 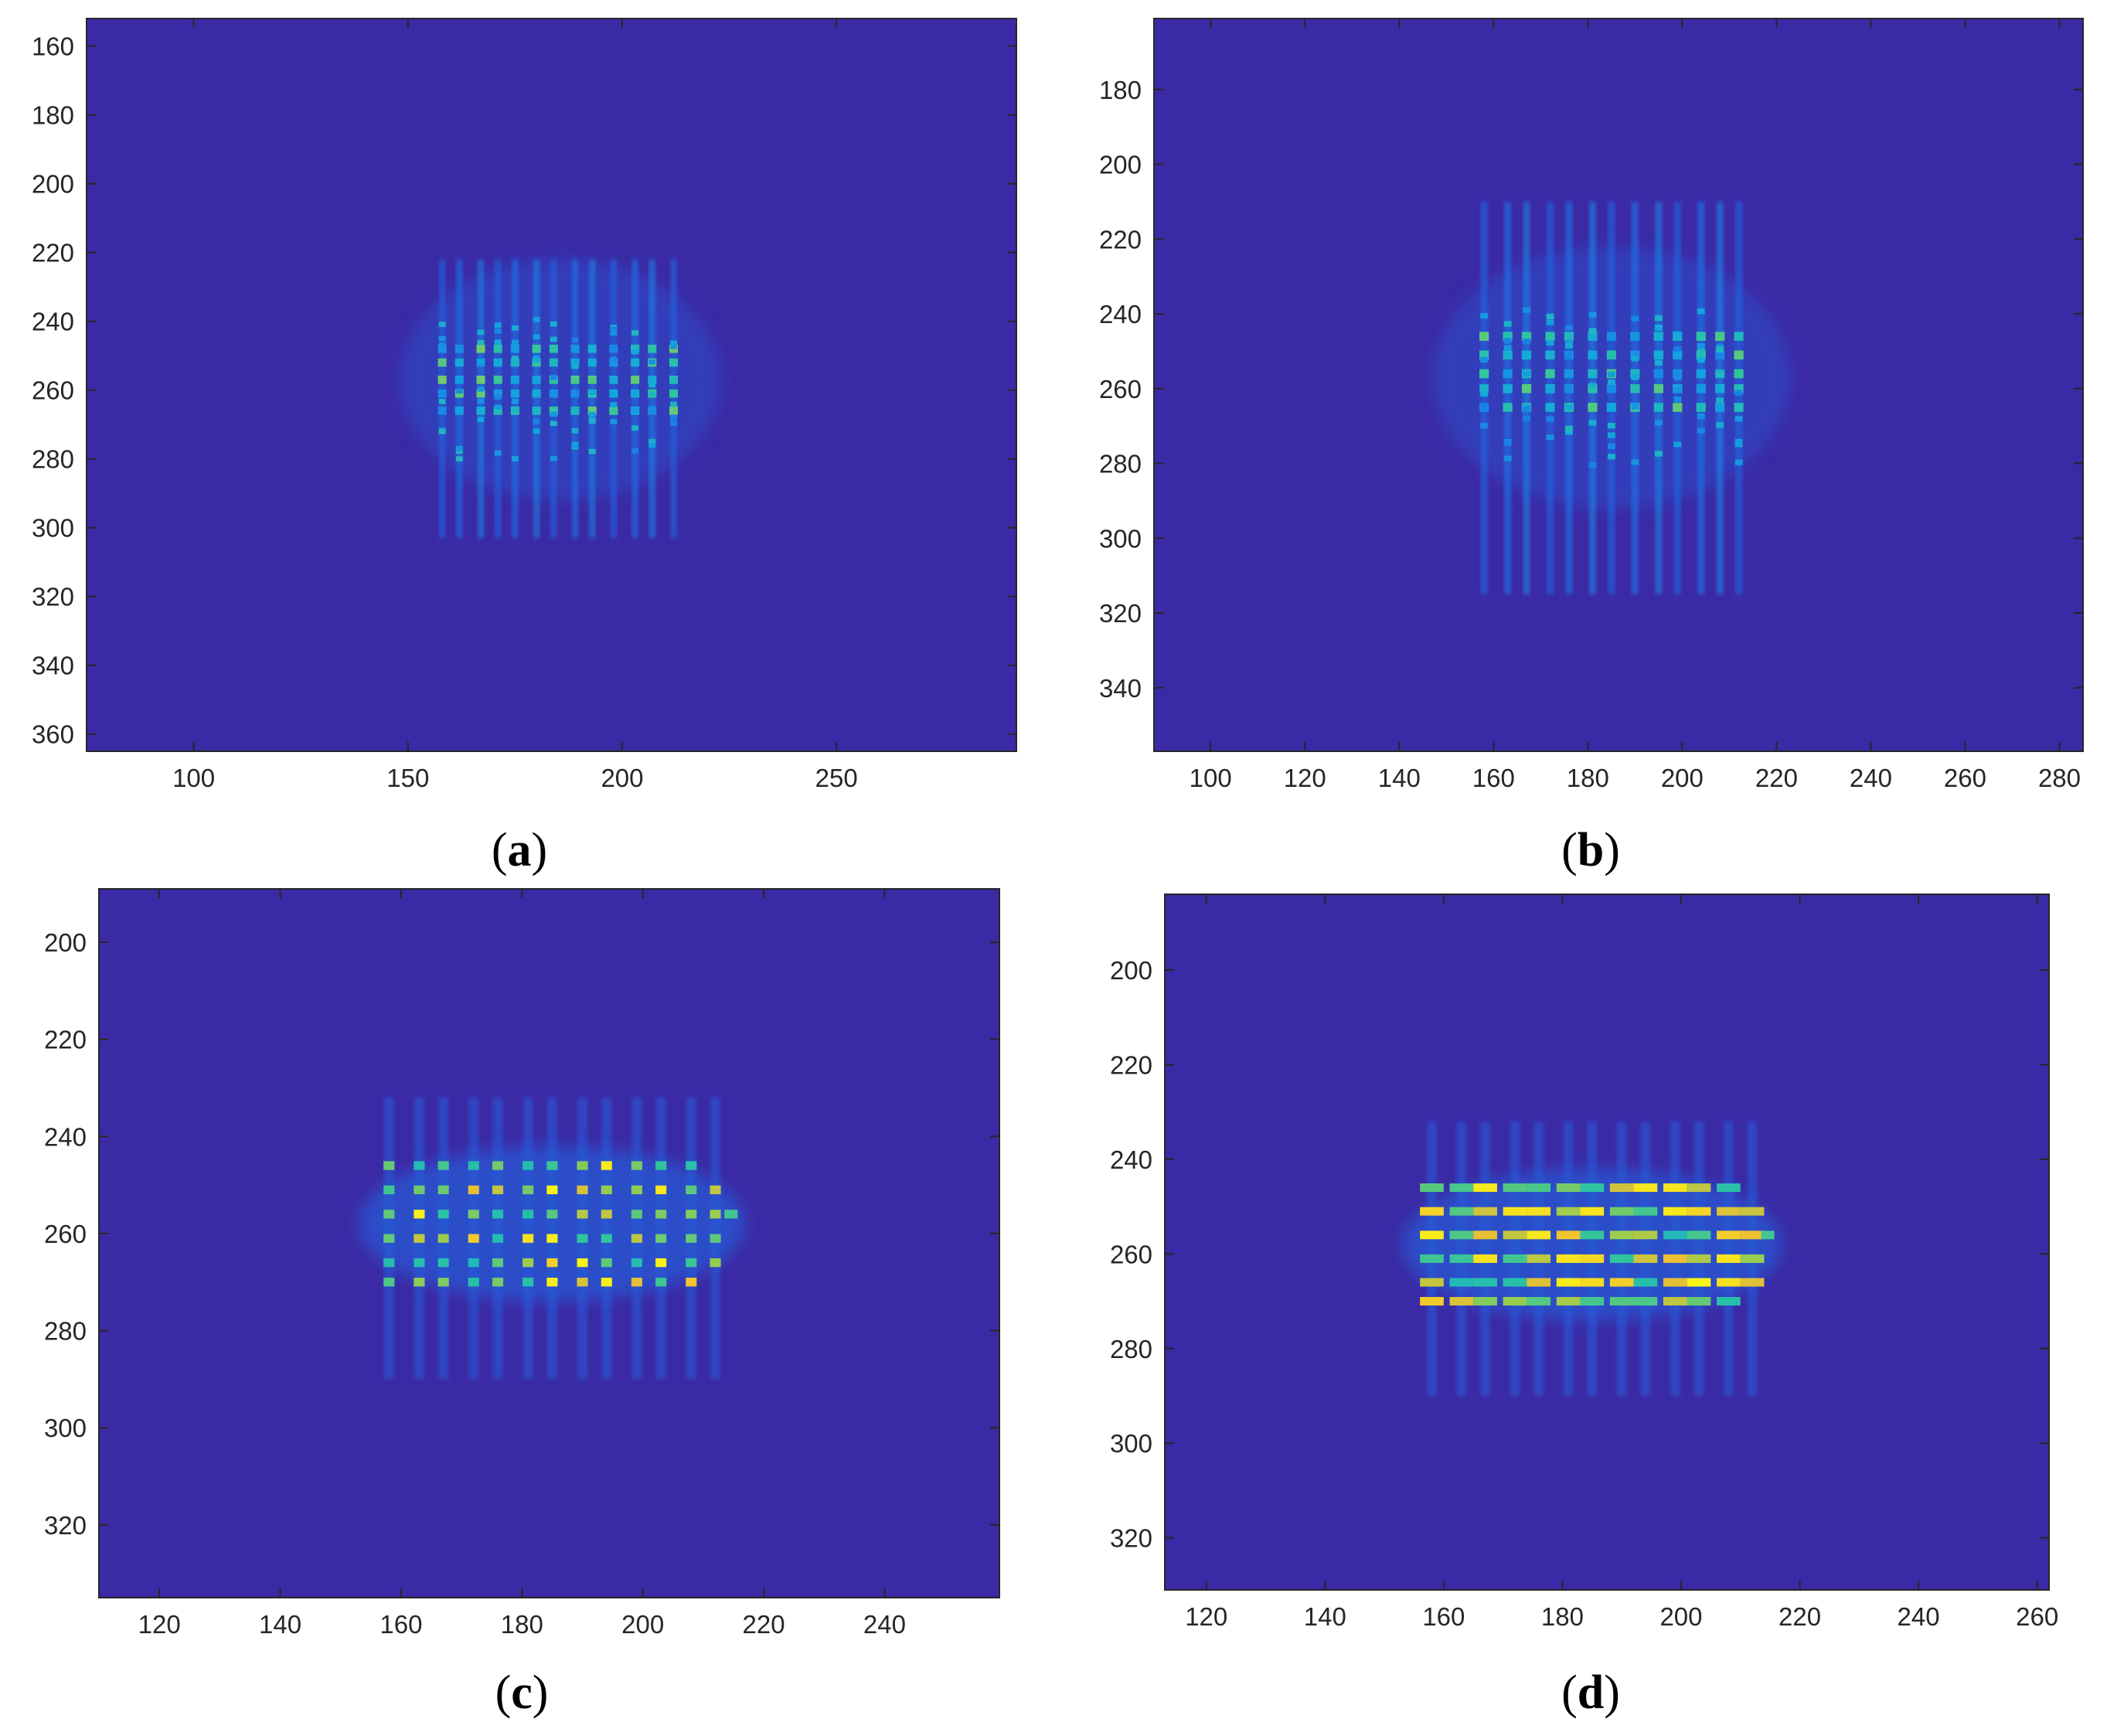 I want to click on x-tick-label: 280, so click(x=2059, y=778).